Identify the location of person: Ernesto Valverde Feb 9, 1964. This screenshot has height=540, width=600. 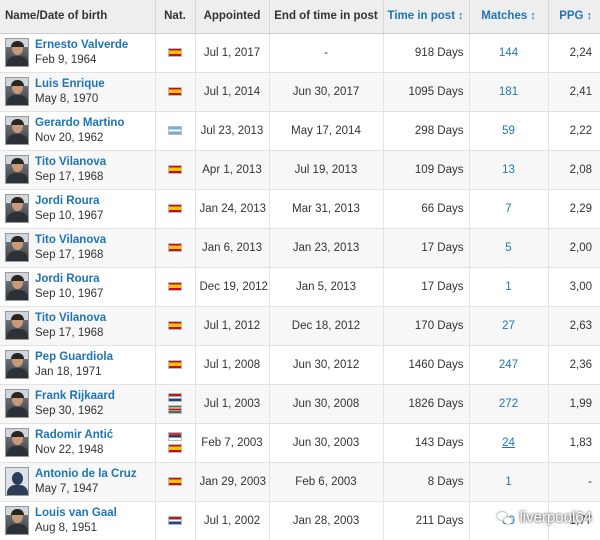
(78, 53).